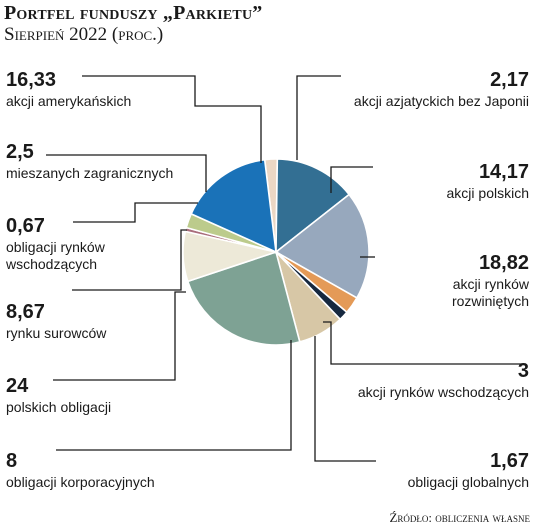  I want to click on slice-category-label: akcji rynków wschodzących, so click(443, 392).